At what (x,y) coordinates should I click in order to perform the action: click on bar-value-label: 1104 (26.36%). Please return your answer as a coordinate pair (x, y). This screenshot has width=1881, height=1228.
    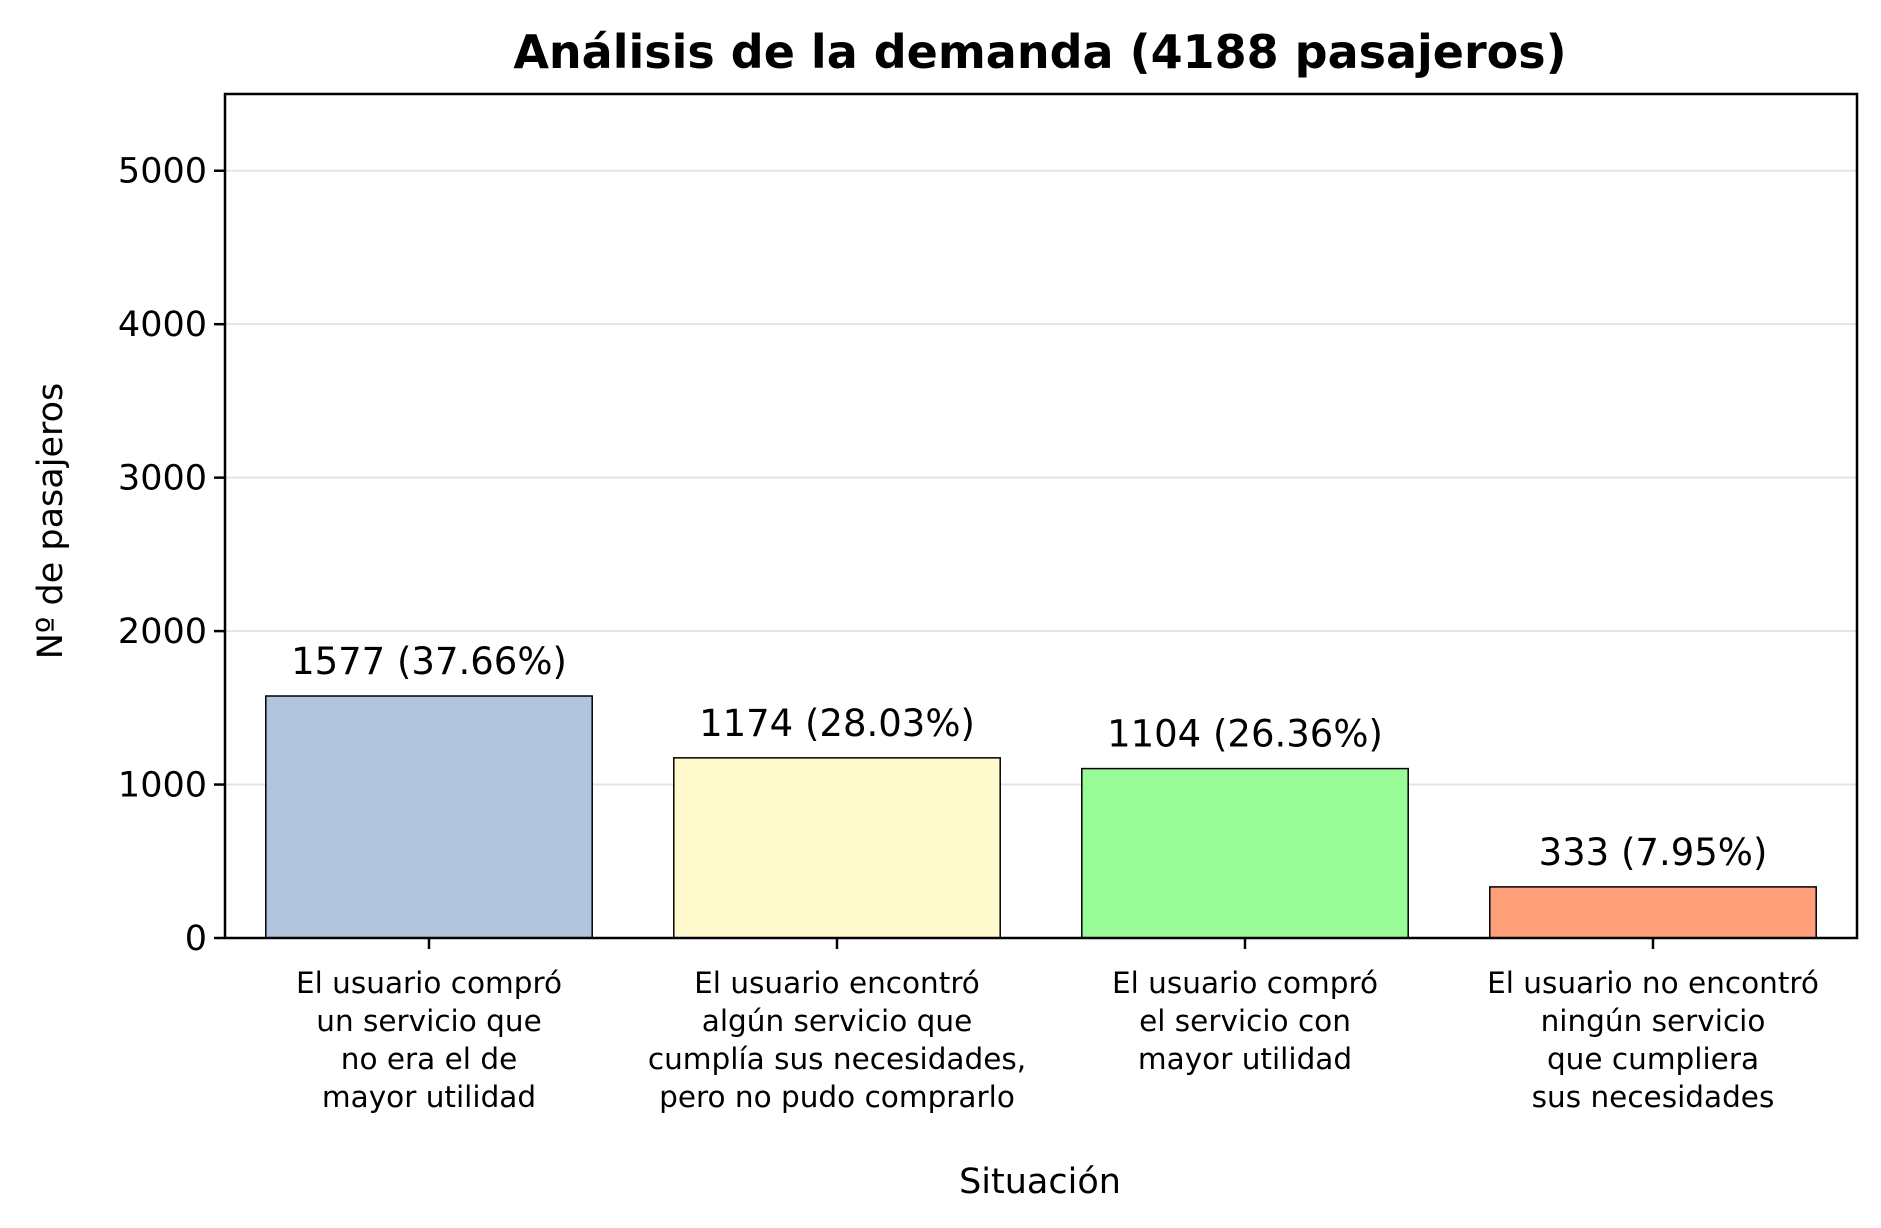
    Looking at the image, I should click on (1245, 734).